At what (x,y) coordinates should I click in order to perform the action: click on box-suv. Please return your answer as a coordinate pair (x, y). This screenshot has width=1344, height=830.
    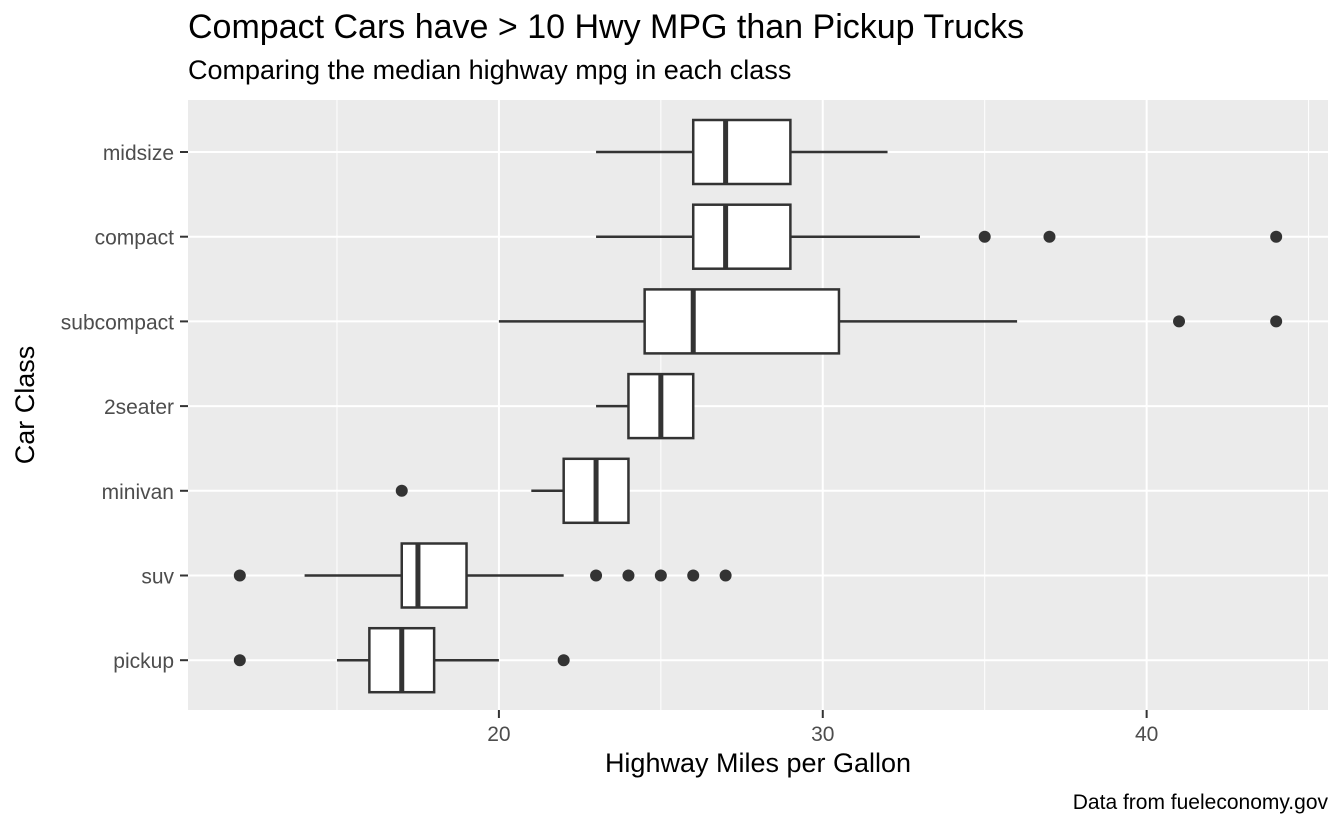
    Looking at the image, I should click on (434, 575).